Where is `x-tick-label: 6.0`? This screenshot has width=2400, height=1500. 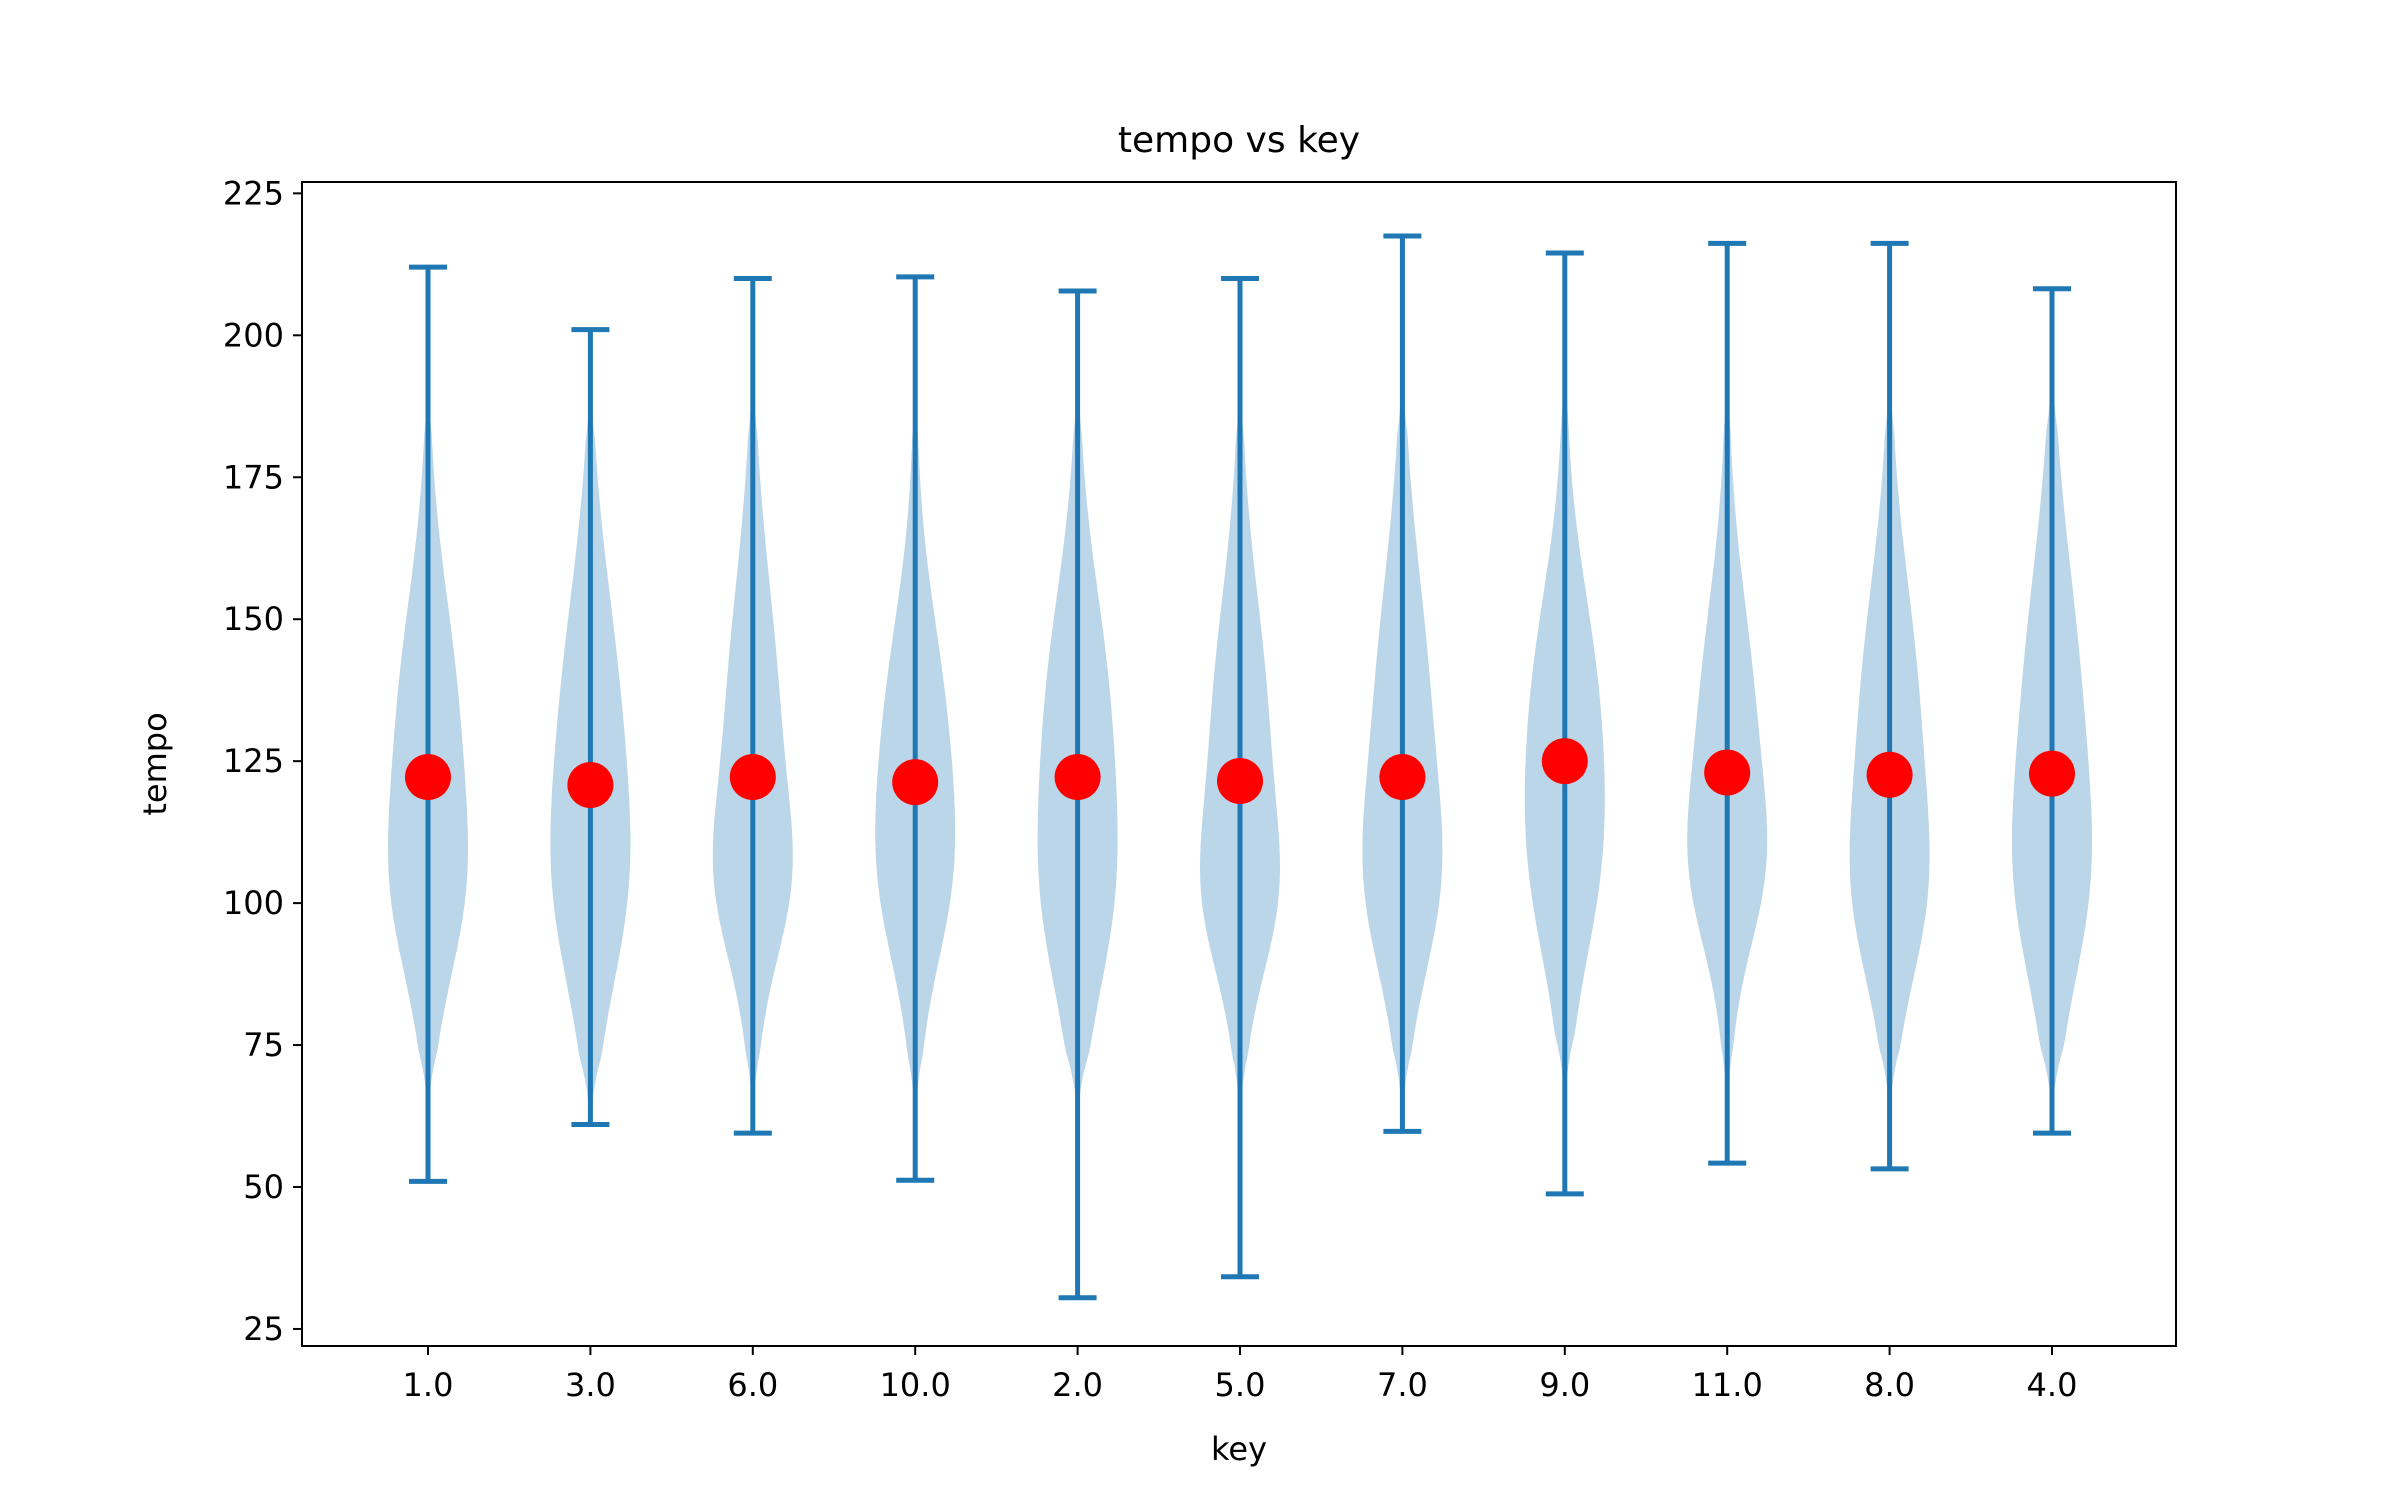
x-tick-label: 6.0 is located at coordinates (752, 1385).